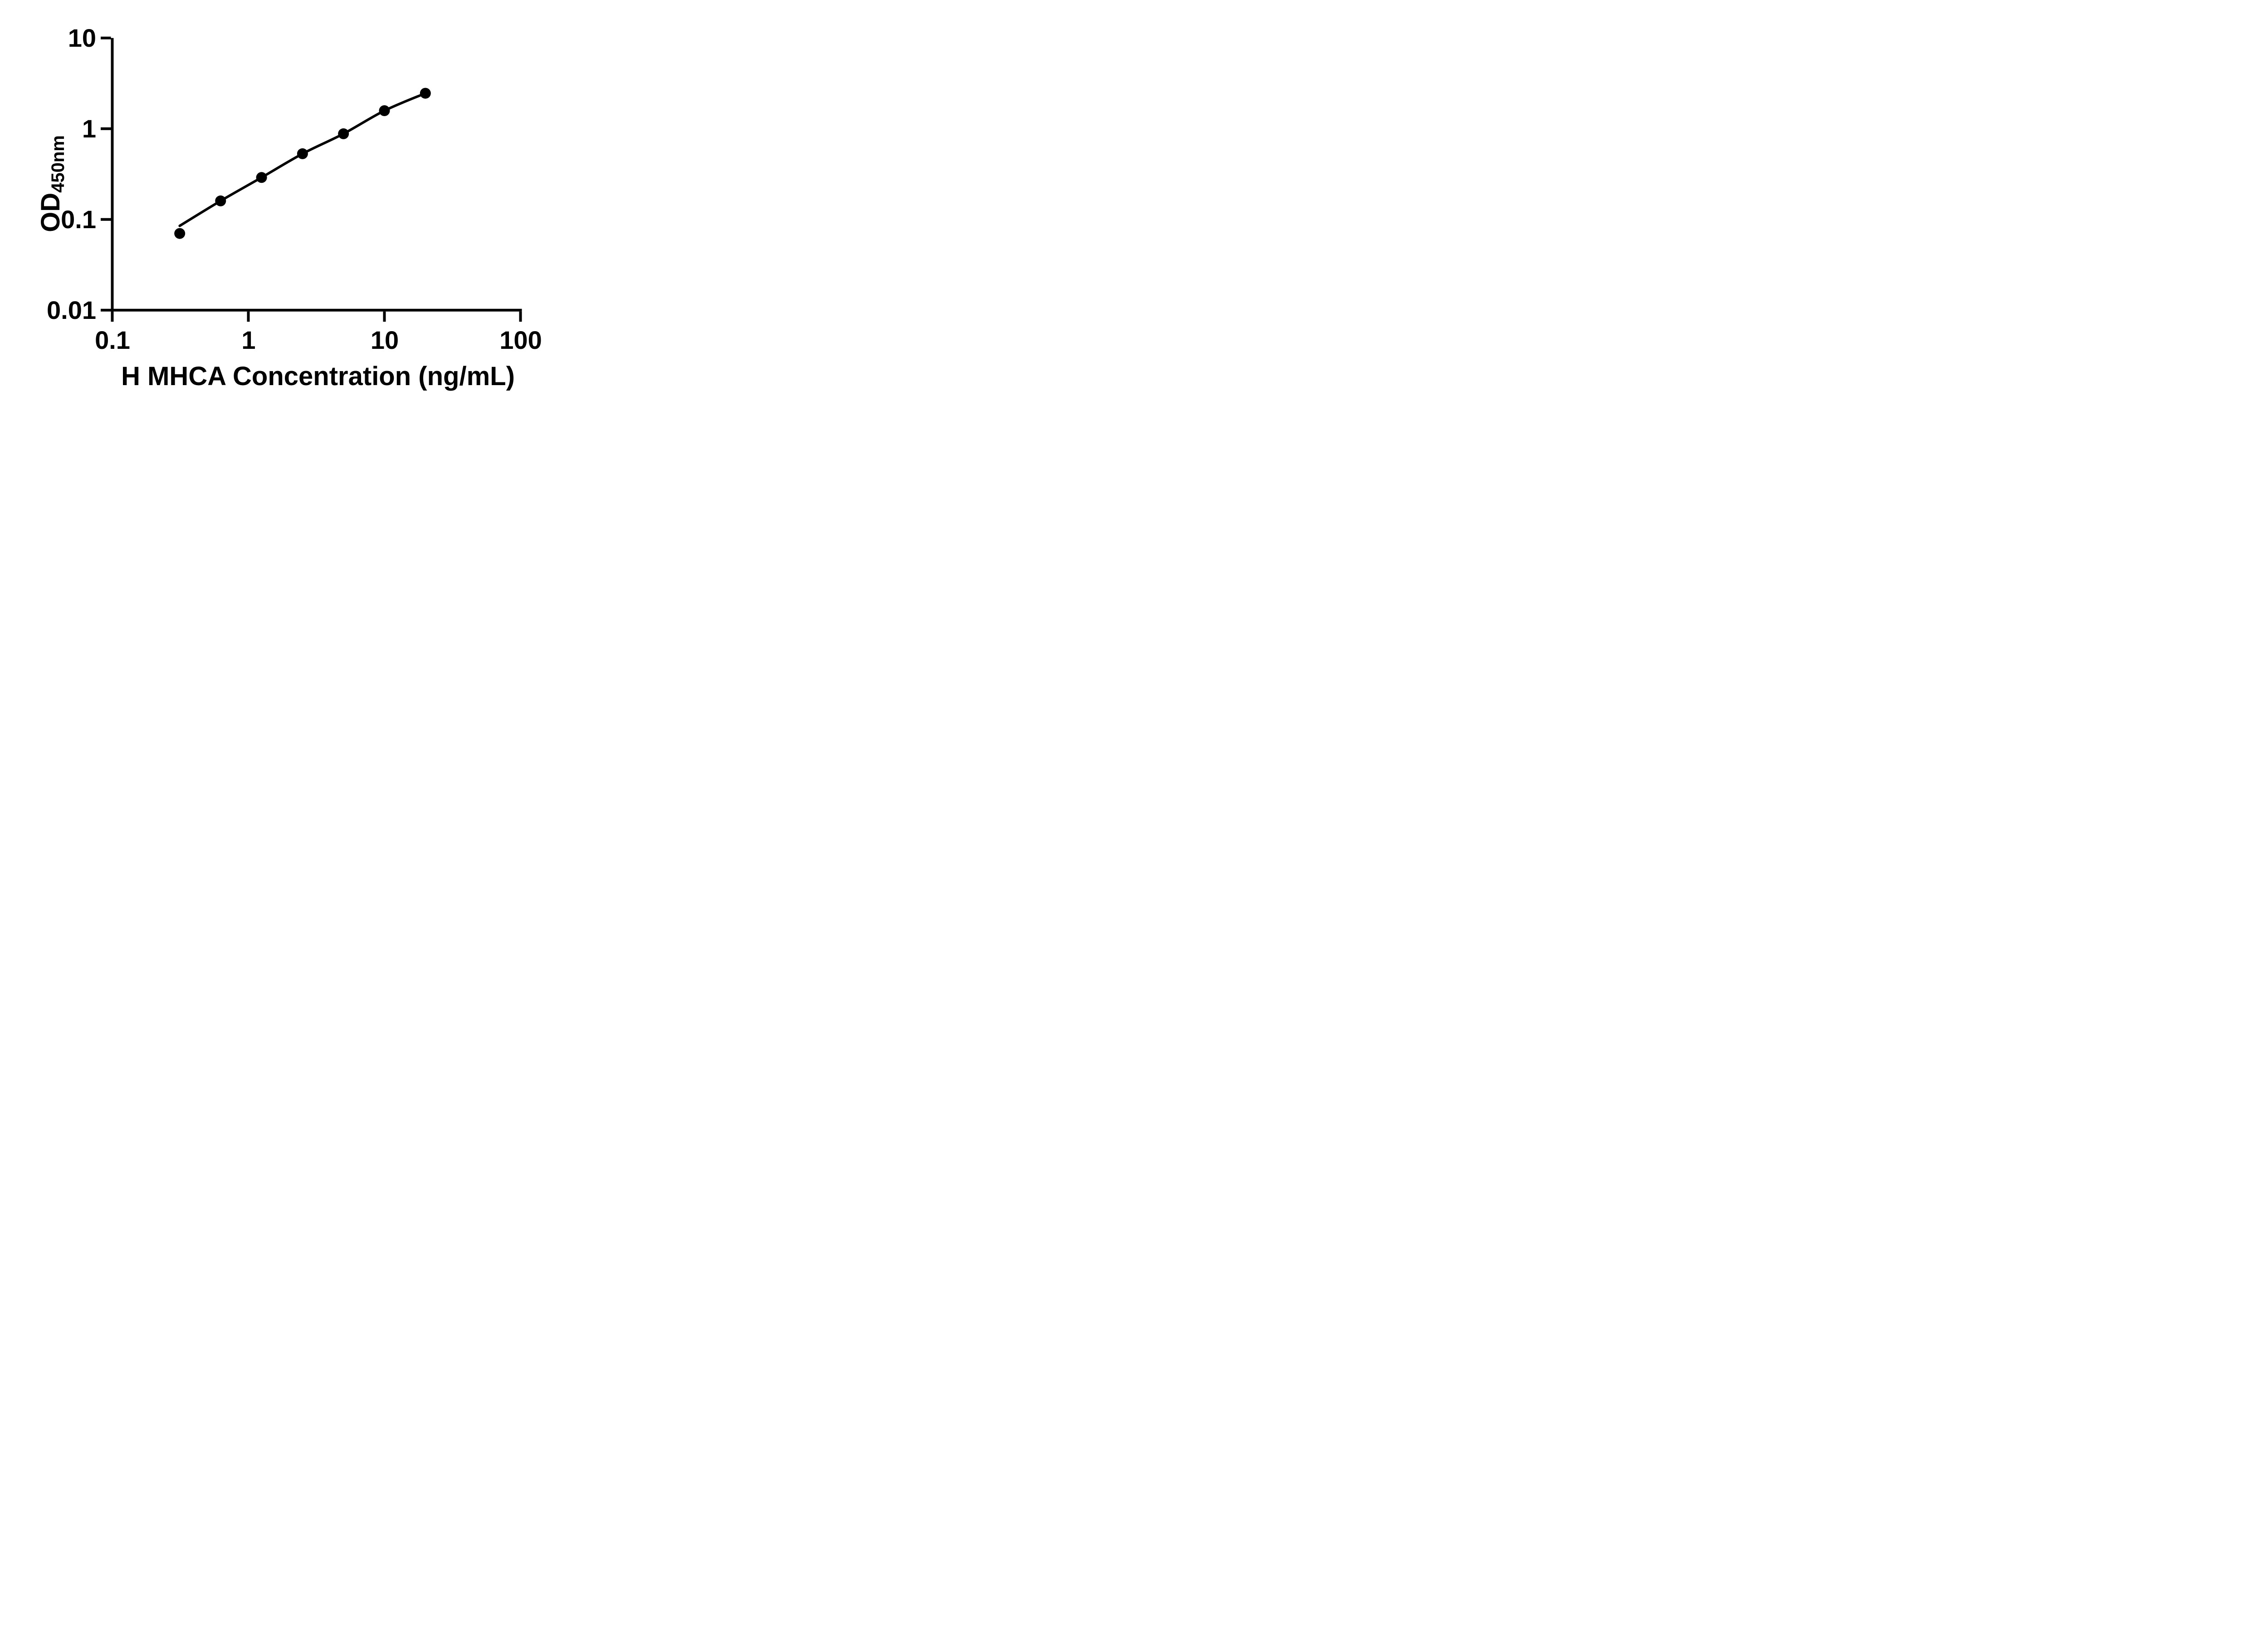 The image size is (2268, 1633). What do you see at coordinates (113, 340) in the screenshot?
I see `x-tick-label-0.1: 0.1` at bounding box center [113, 340].